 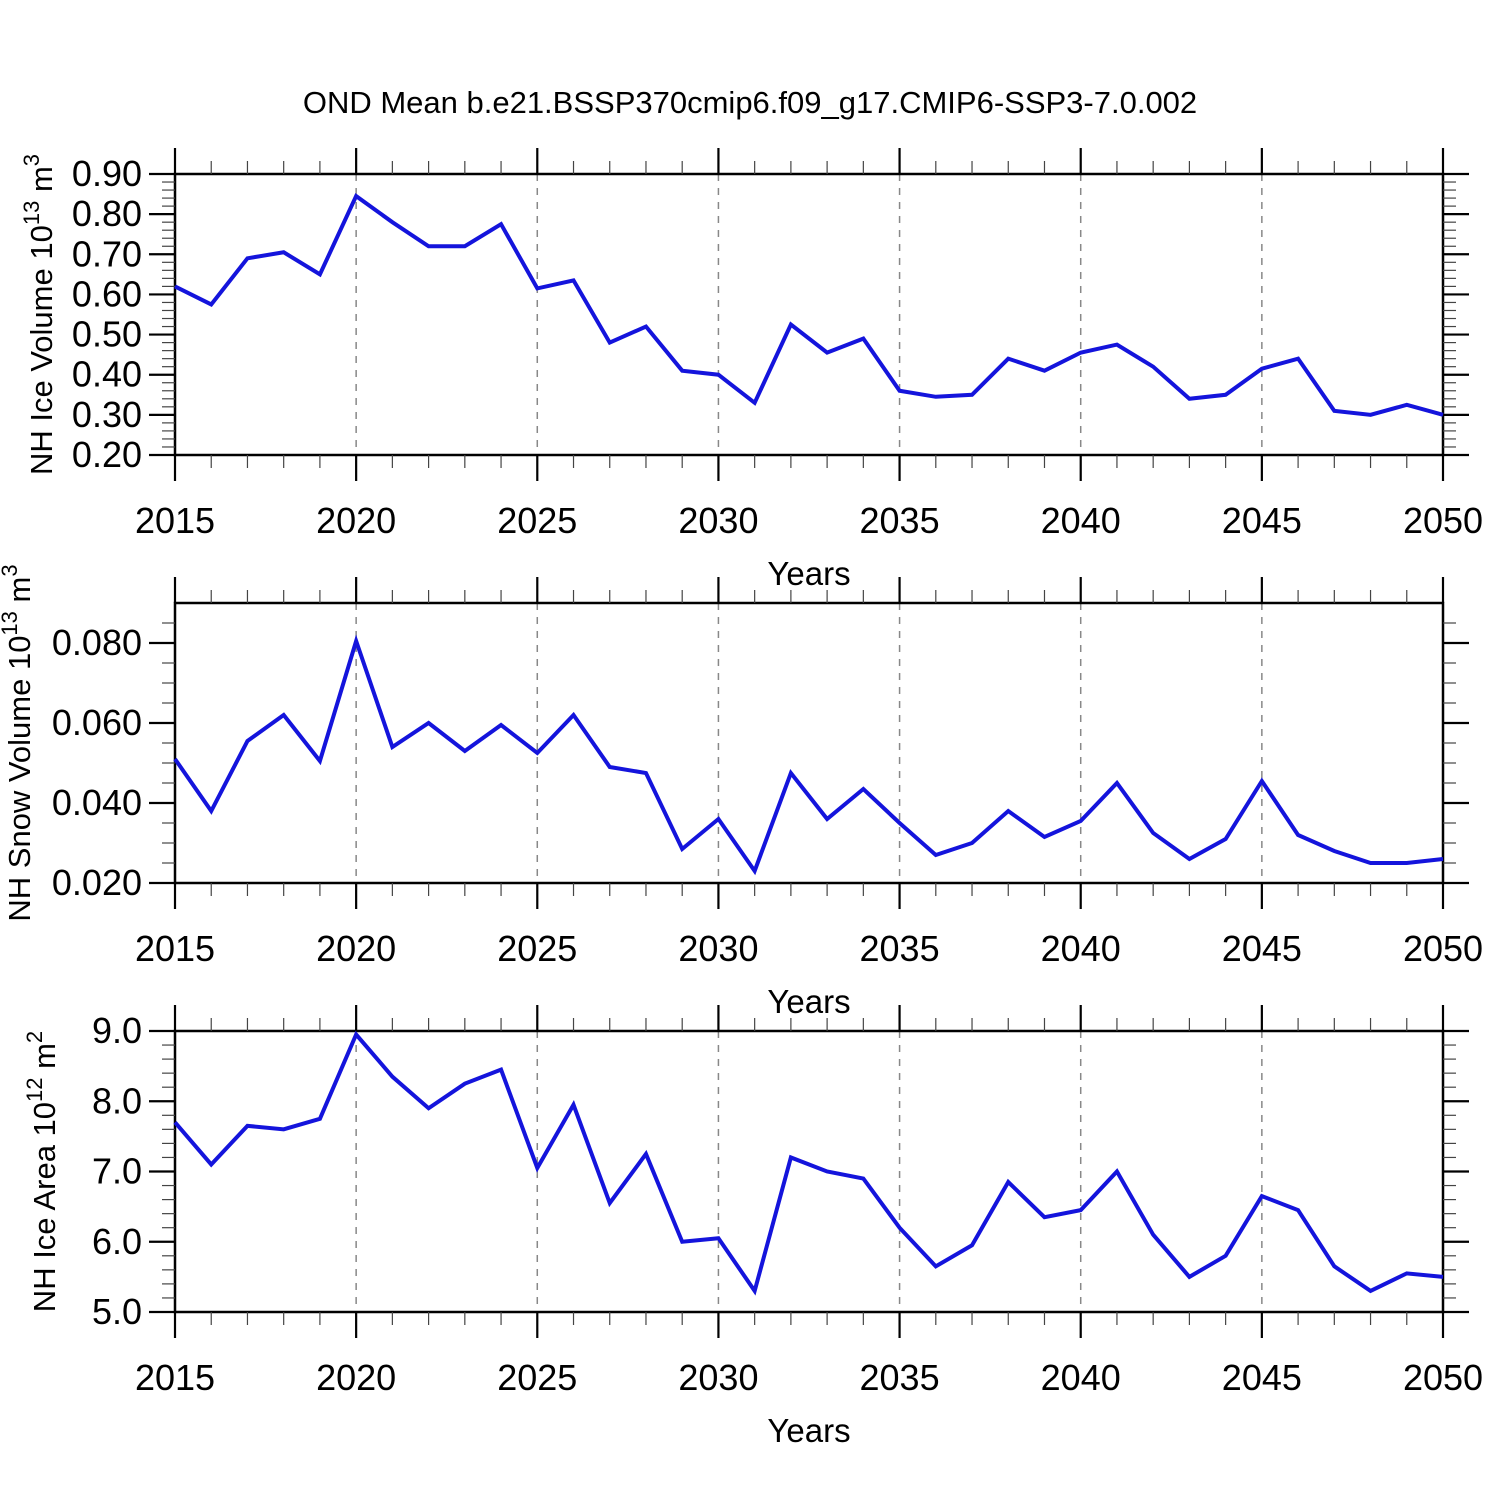 I want to click on y-axis-title: NH Ice Area 1012 m2, so click(x=42, y=1171).